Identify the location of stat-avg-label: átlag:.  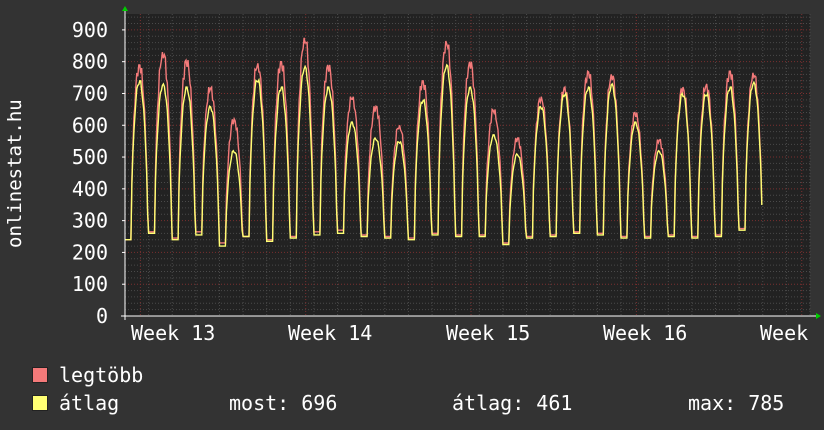
(488, 403).